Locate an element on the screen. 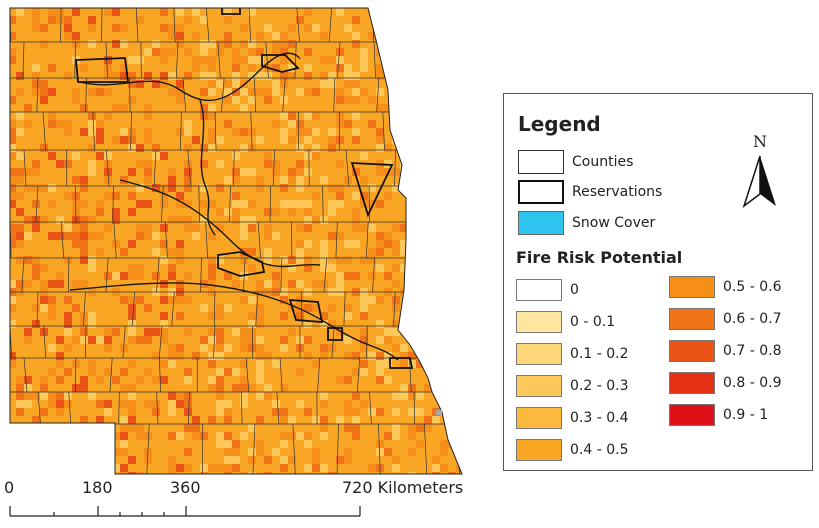  risk-class-label: 0.4 - 0.5 is located at coordinates (599, 450).